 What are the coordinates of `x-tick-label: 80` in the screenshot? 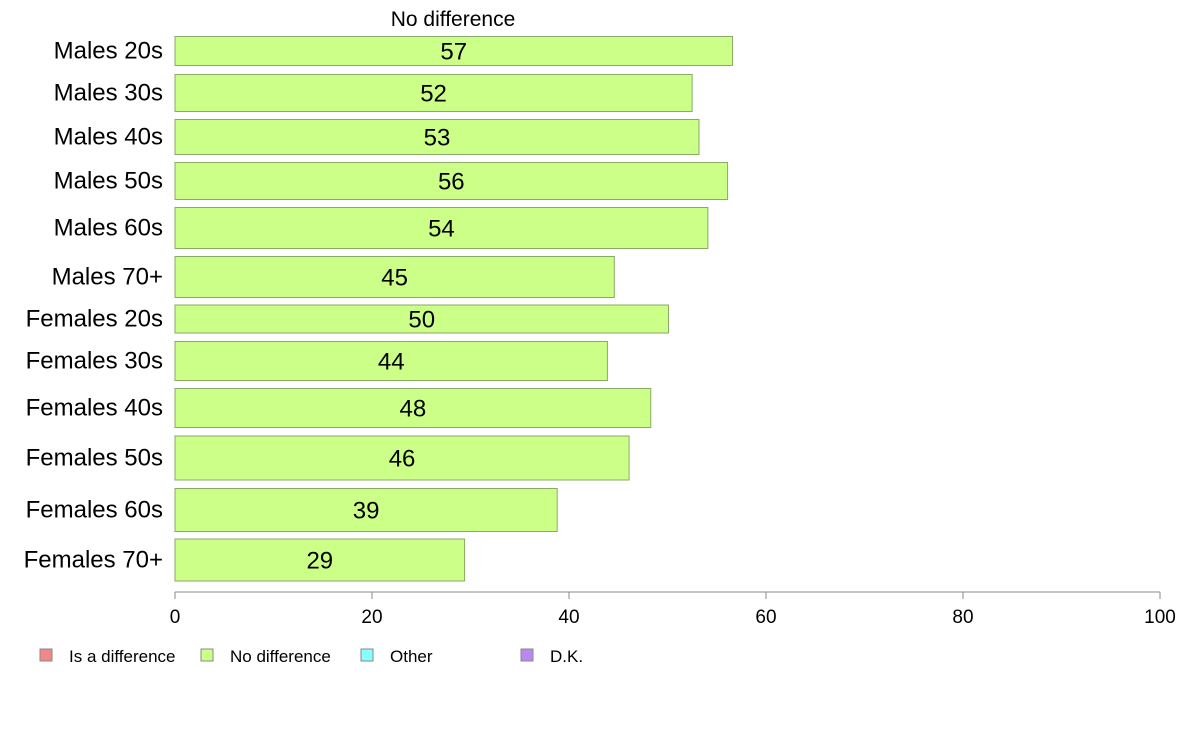 It's located at (962, 617).